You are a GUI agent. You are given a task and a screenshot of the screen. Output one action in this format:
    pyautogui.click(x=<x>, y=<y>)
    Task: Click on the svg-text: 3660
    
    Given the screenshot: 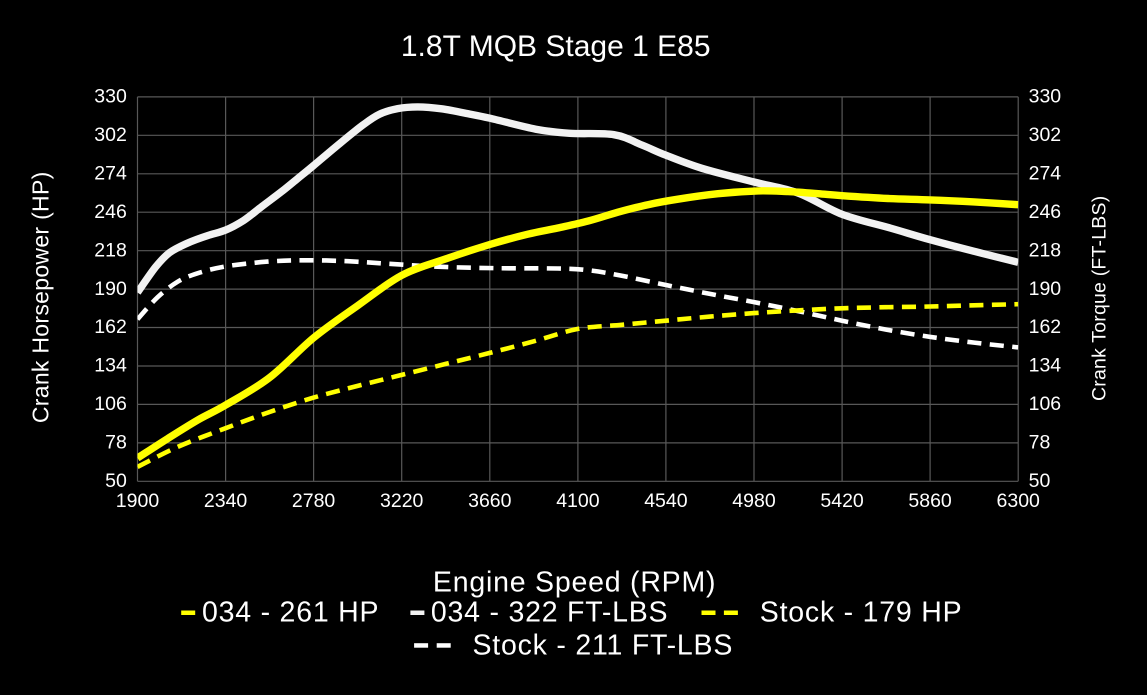 What is the action you would take?
    pyautogui.click(x=490, y=501)
    